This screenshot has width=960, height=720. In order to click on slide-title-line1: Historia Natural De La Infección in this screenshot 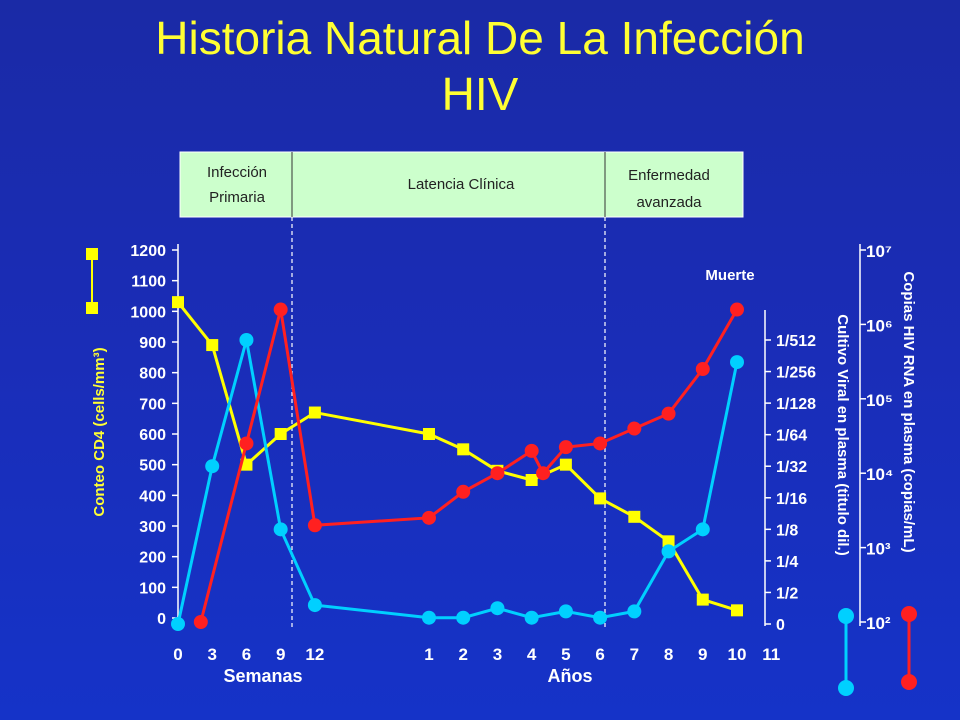, I will do `click(480, 38)`.